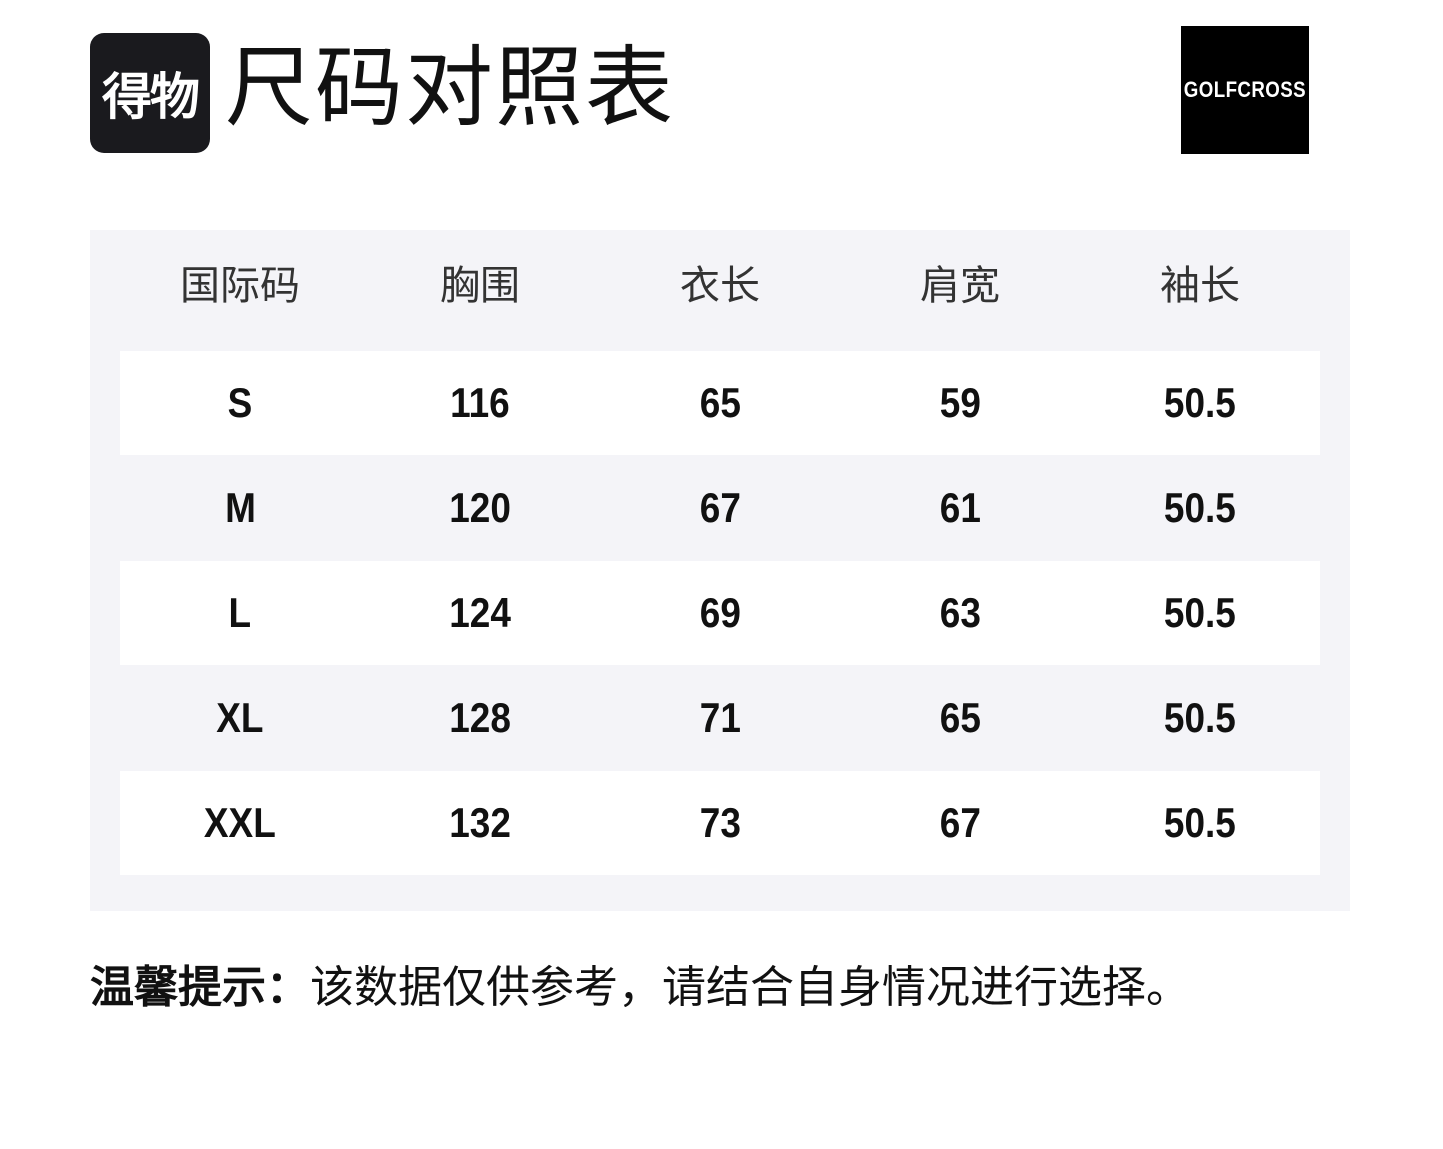  I want to click on column-header: 袖长, so click(1200, 286).